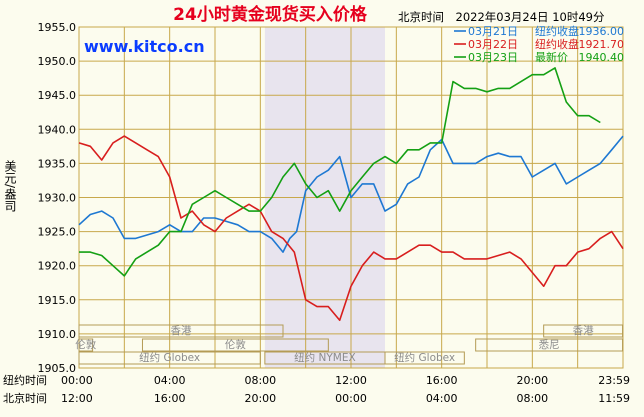  I want to click on y-tick-label: 1905.0, so click(57, 368).